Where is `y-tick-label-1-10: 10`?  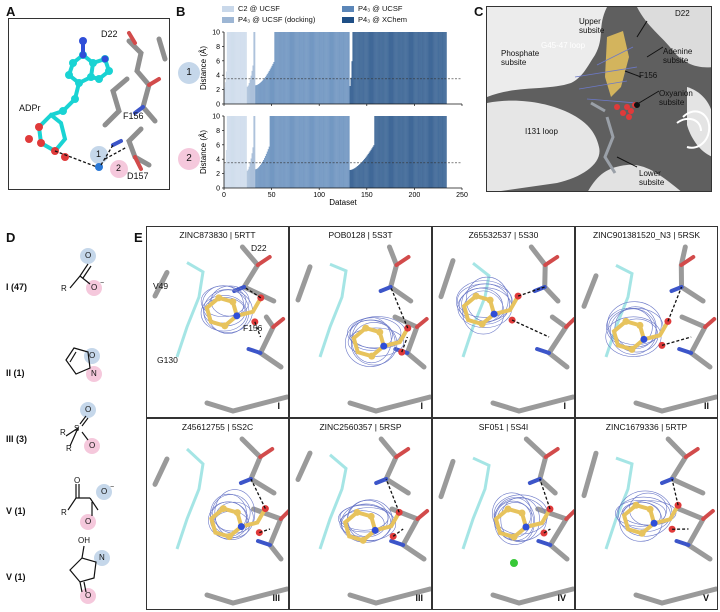
y-tick-label-1-10: 10 is located at coordinates (216, 33).